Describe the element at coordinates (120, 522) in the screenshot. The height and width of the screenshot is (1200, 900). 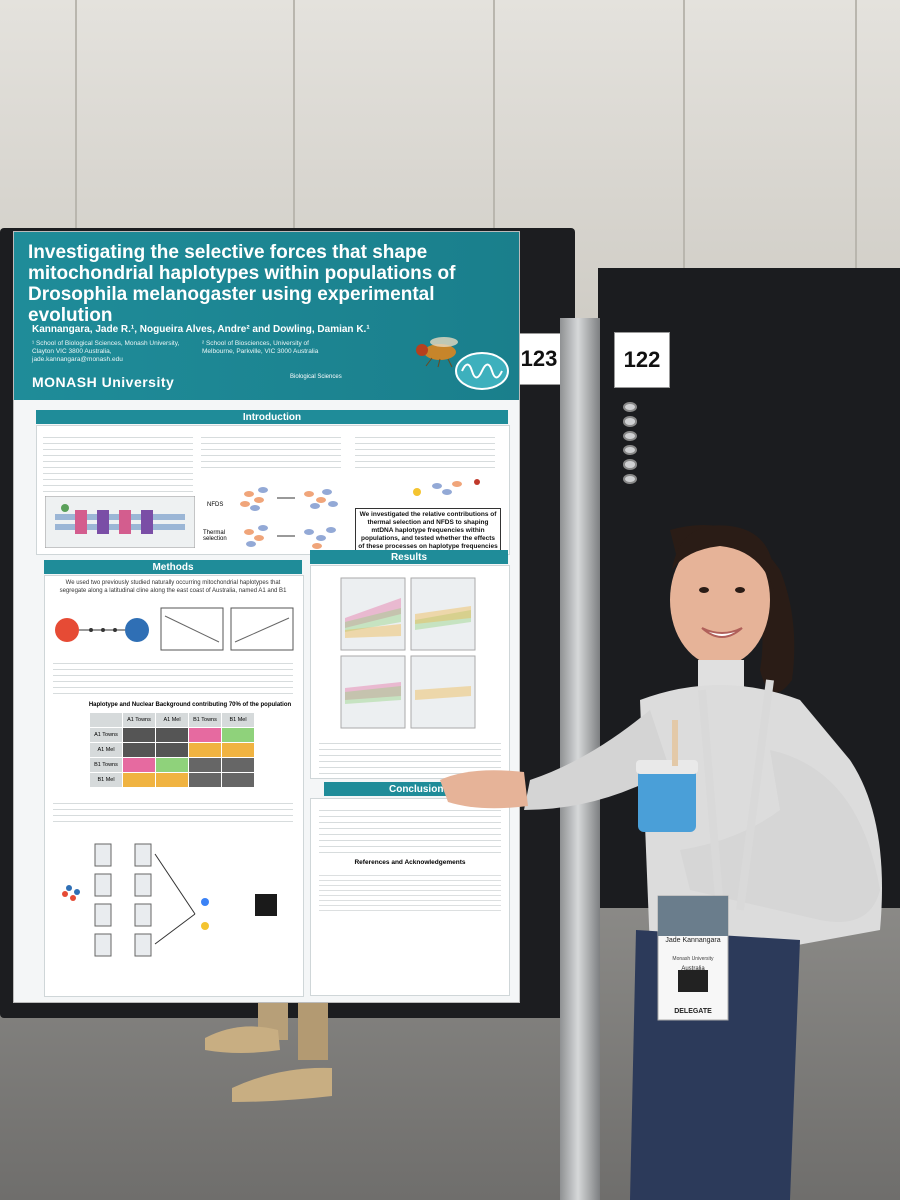
I see `membrane-diagram` at that location.